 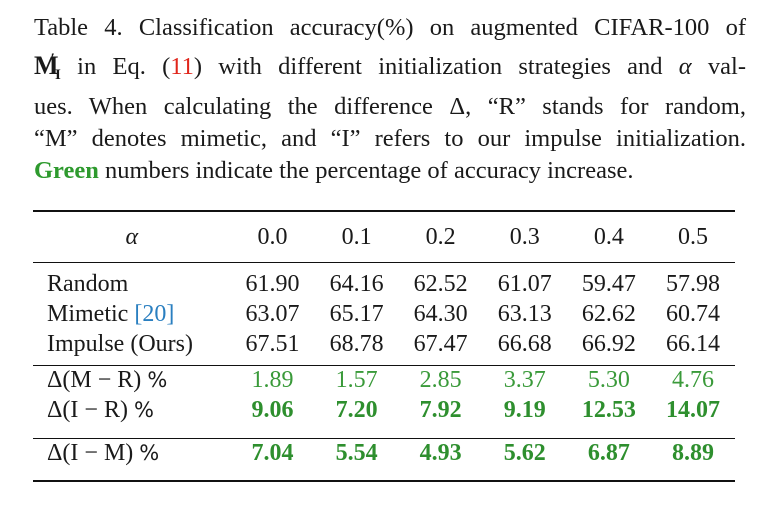 What do you see at coordinates (524, 453) in the screenshot?
I see `delta-value: 5.62` at bounding box center [524, 453].